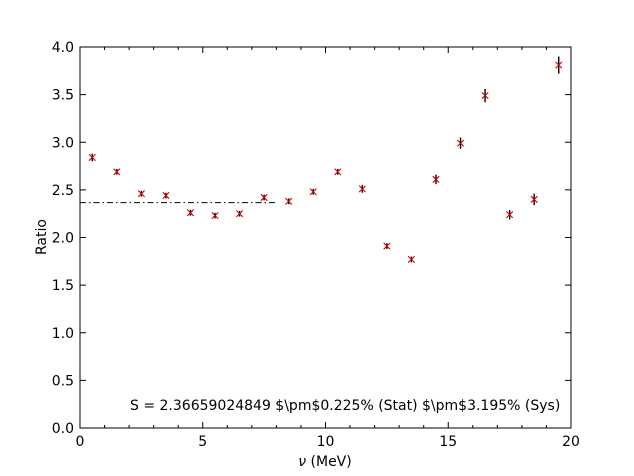  What do you see at coordinates (63, 96) in the screenshot?
I see `y-tick-label: 3.5` at bounding box center [63, 96].